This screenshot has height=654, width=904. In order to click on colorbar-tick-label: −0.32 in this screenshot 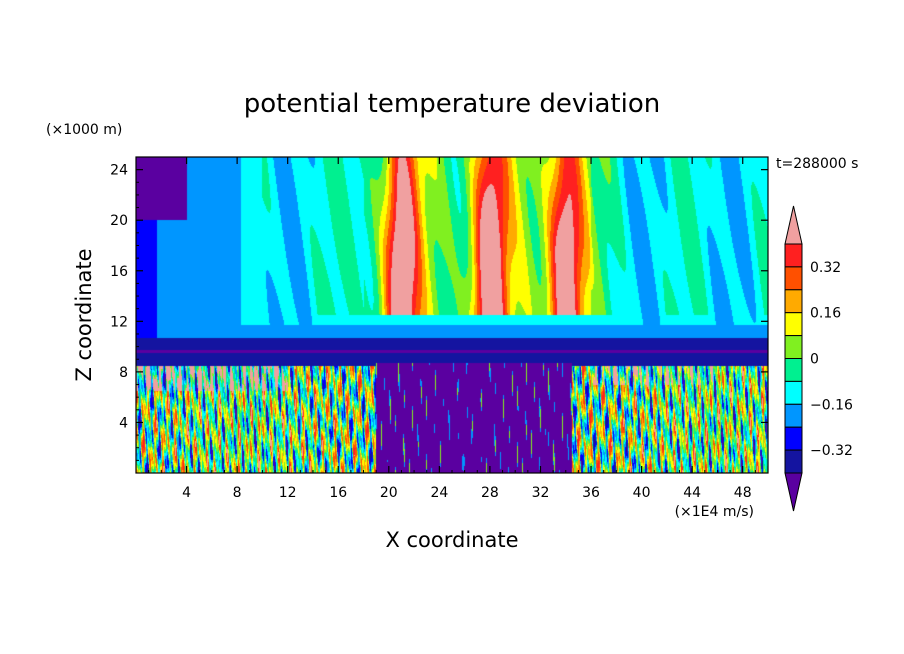, I will do `click(831, 451)`.